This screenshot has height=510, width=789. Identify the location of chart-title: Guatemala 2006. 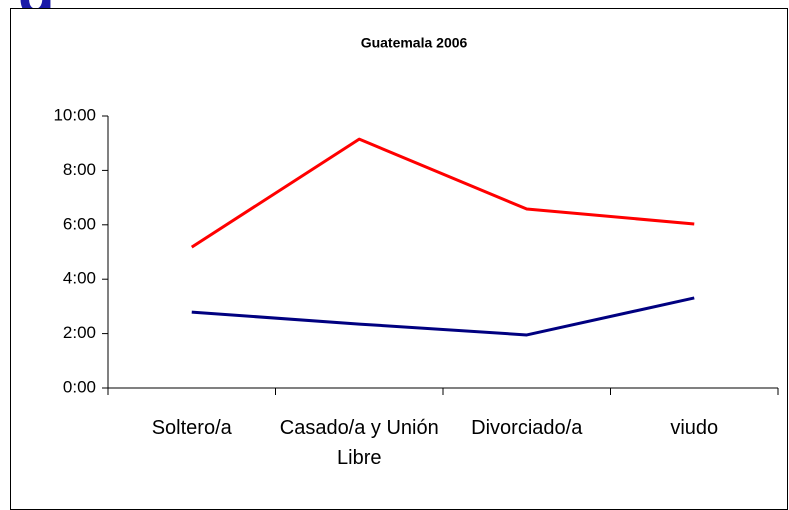
(414, 43).